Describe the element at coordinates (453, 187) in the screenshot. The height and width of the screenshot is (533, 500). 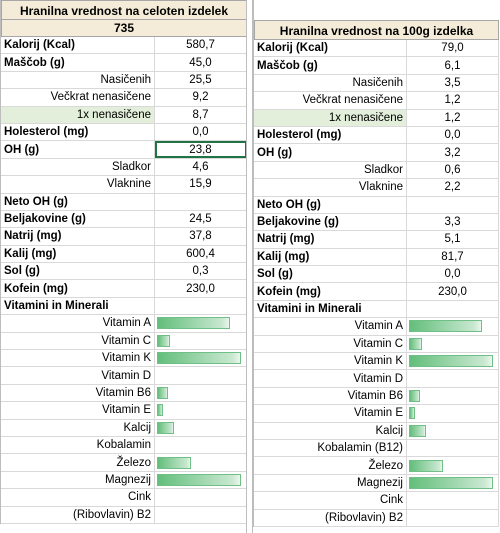
I see `value-cell: 2,2` at that location.